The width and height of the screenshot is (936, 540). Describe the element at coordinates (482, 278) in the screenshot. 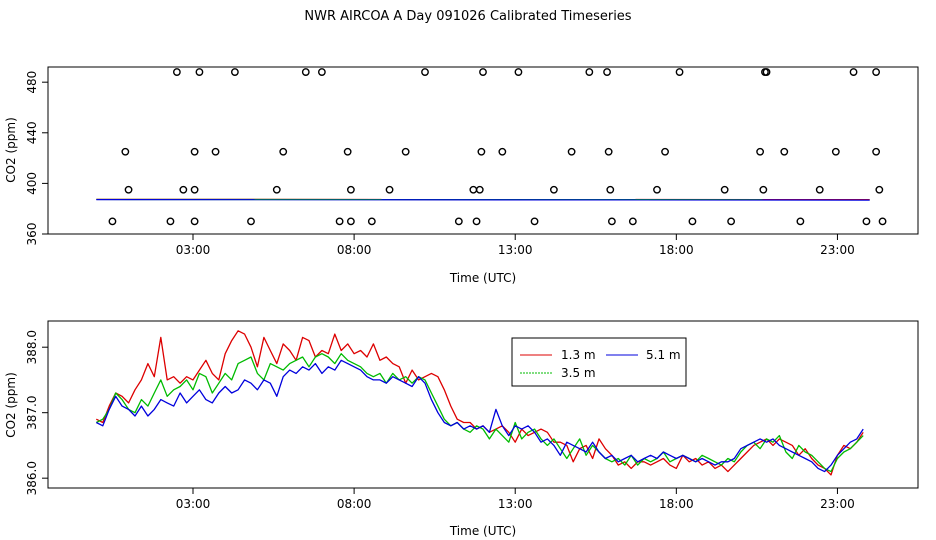

I see `top-x-axis-title: Time (UTC)` at that location.